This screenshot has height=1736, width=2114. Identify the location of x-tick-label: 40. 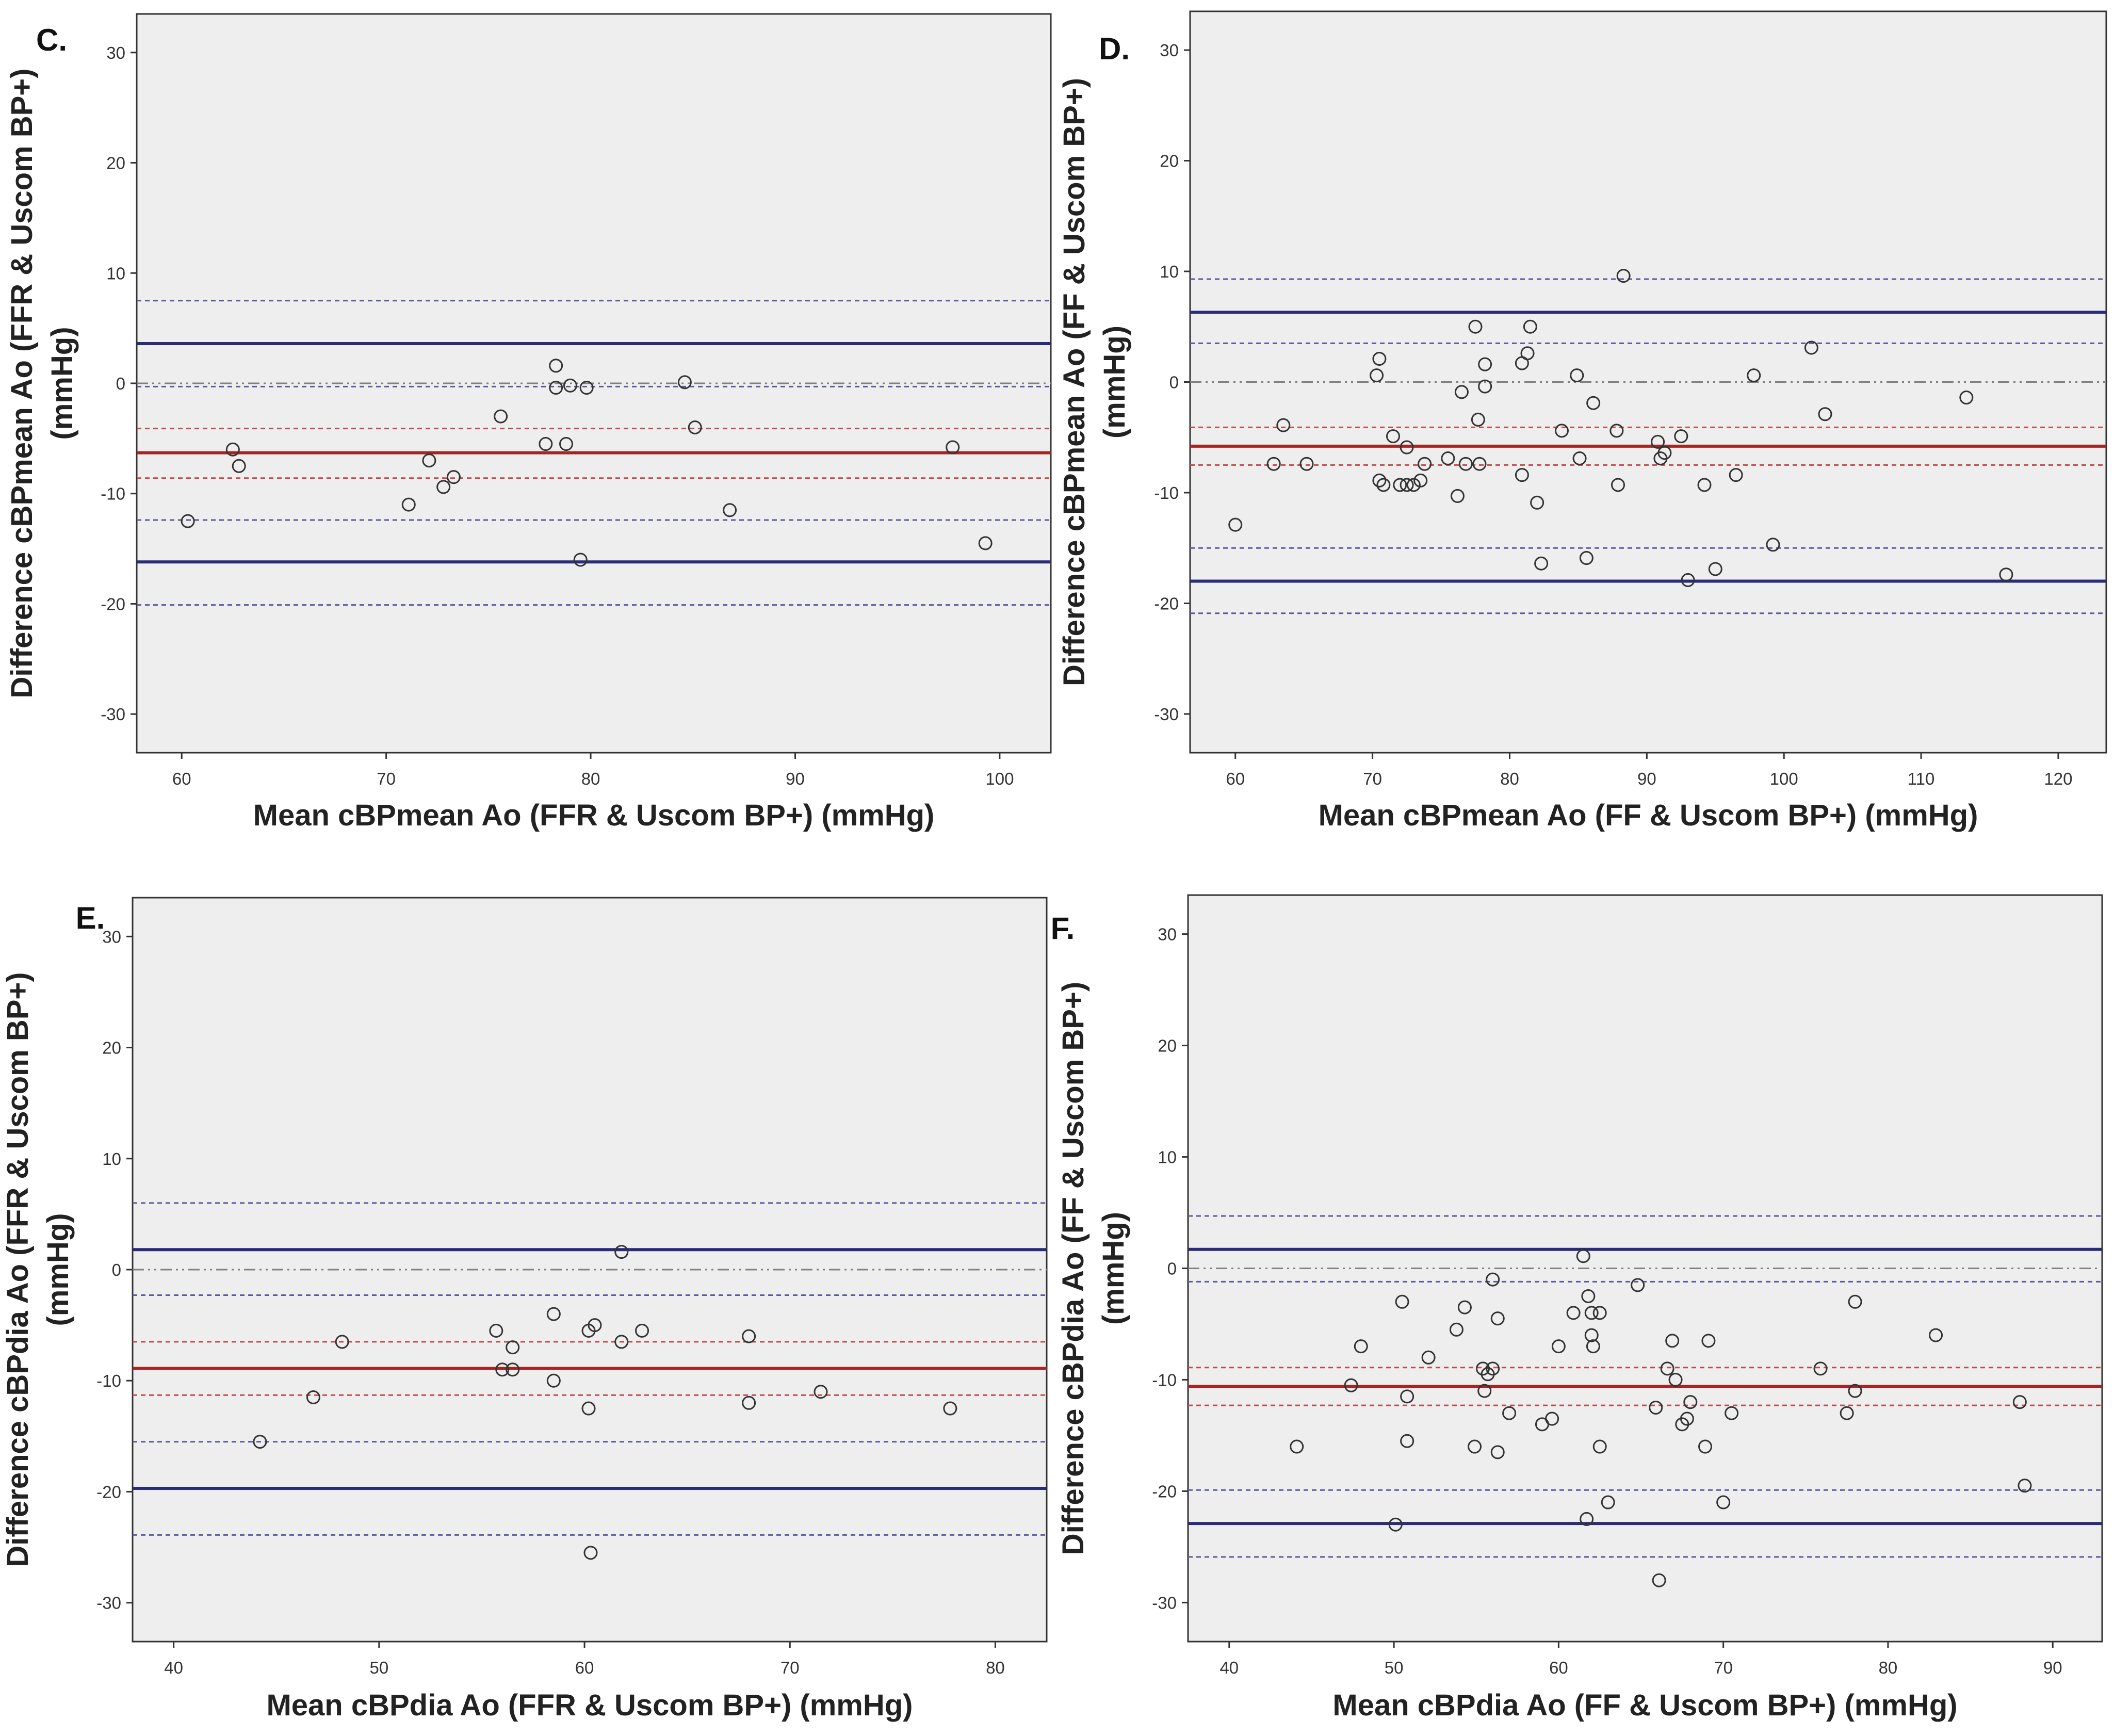
(1229, 1668).